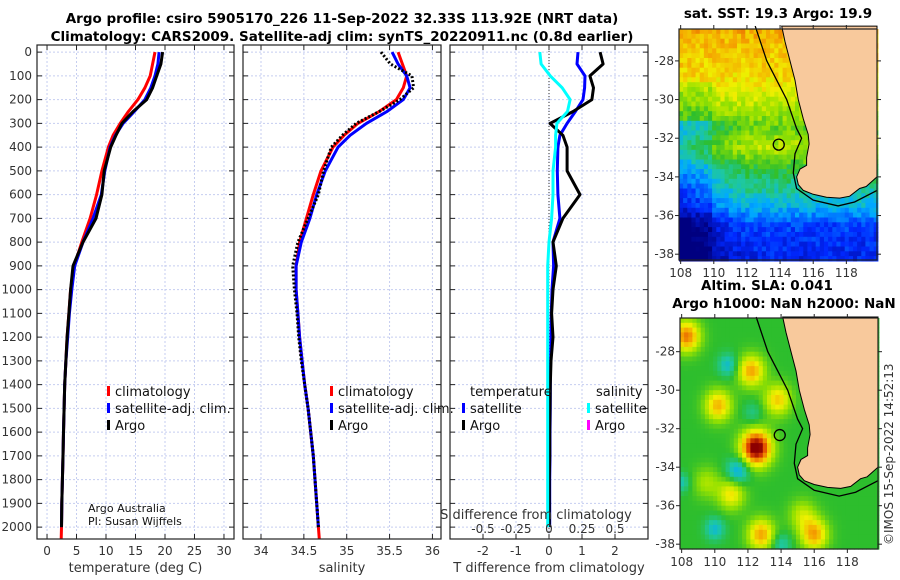 The height and width of the screenshot is (580, 900). What do you see at coordinates (353, 289) in the screenshot?
I see `series-line-satellite-adj-clim-` at bounding box center [353, 289].